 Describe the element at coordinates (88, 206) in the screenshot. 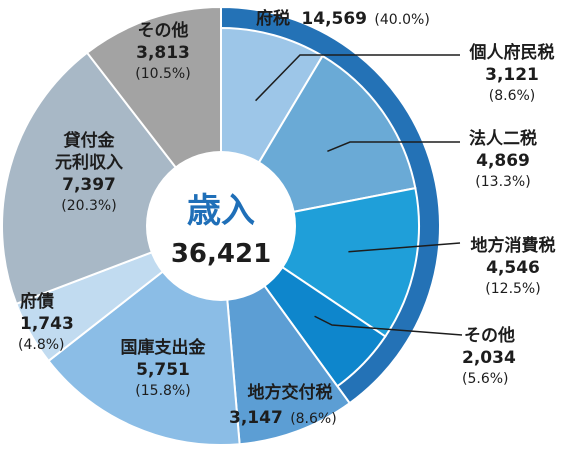

I see `slice-label-percent: (20.3%)` at that location.